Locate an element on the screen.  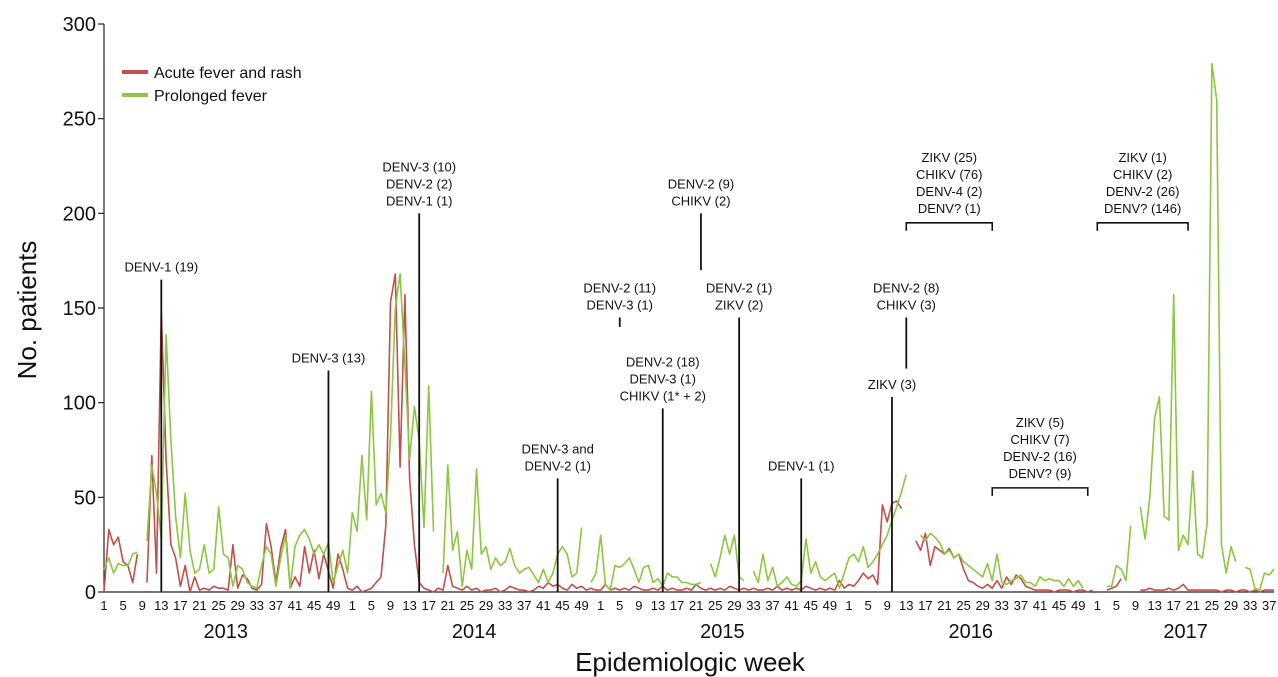
annotation-label: CHIKV (7) is located at coordinates (1039, 439).